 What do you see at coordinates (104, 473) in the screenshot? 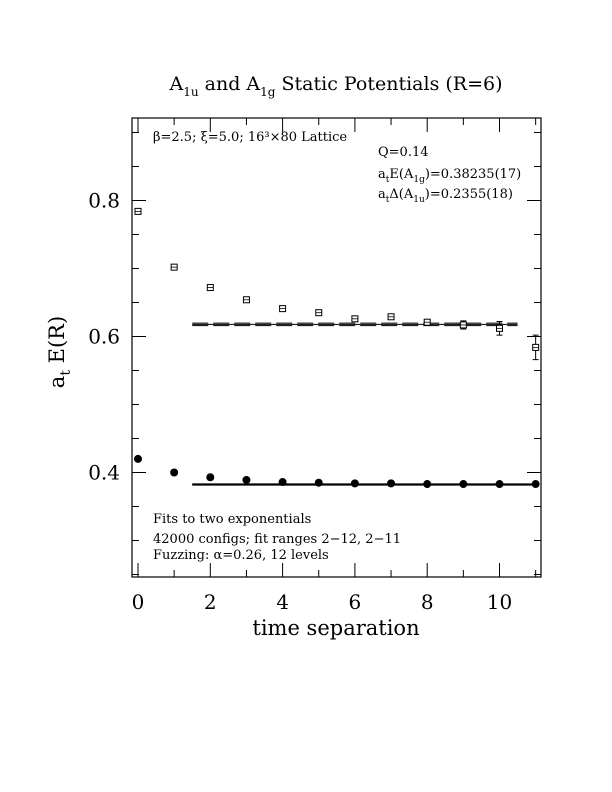
I see `y-tick-label: 0.4` at bounding box center [104, 473].